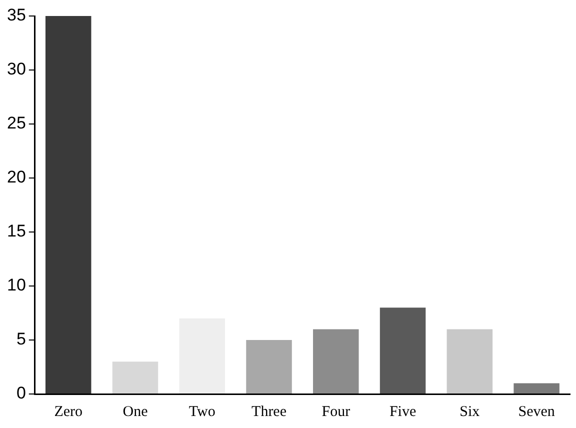 Image resolution: width=576 pixels, height=428 pixels. Describe the element at coordinates (537, 412) in the screenshot. I see `x-tick-label: Seven` at that location.